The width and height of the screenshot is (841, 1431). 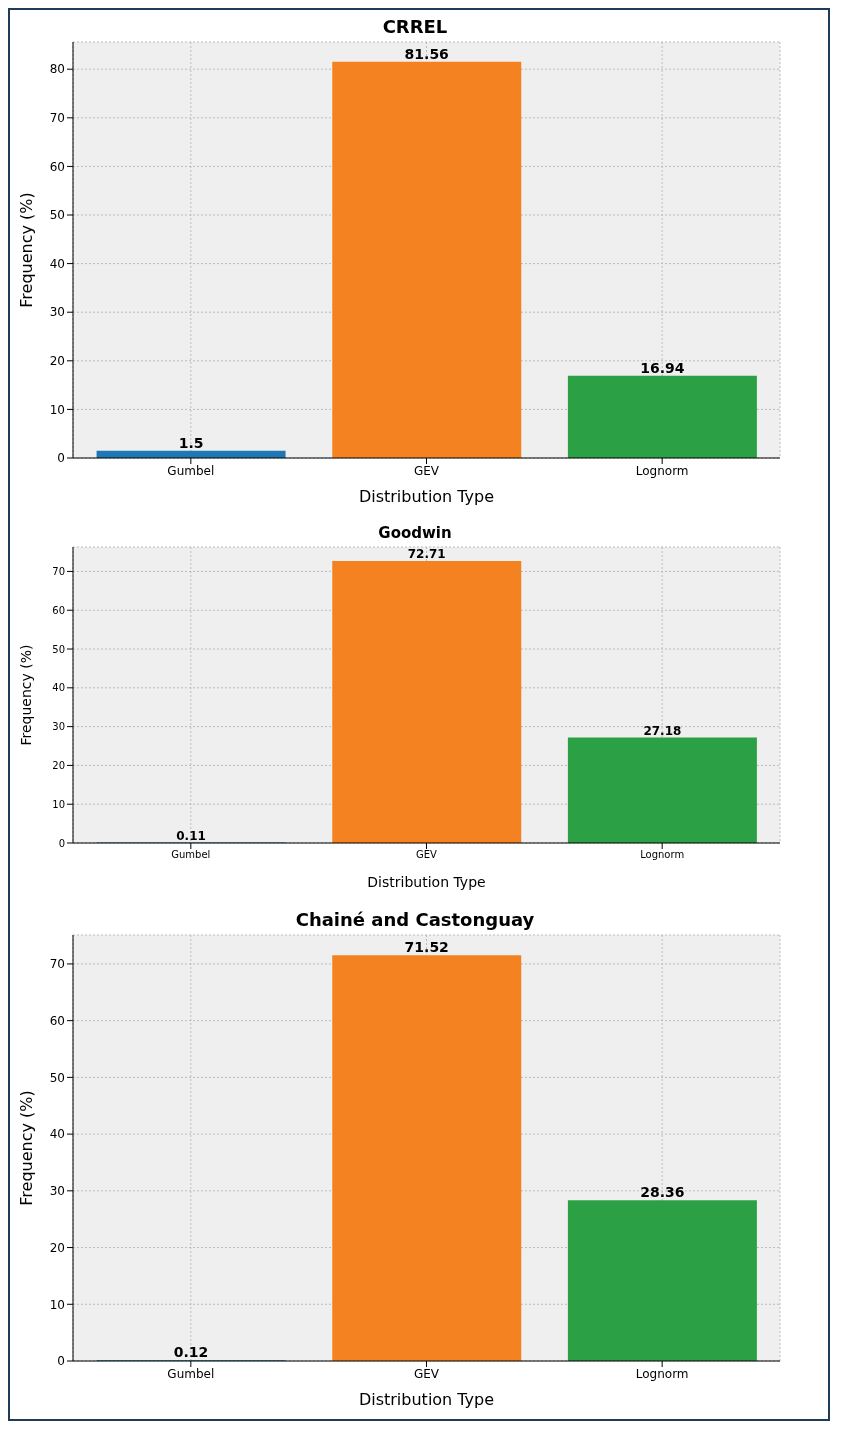 I want to click on data-label: 16.94, so click(x=662, y=367).